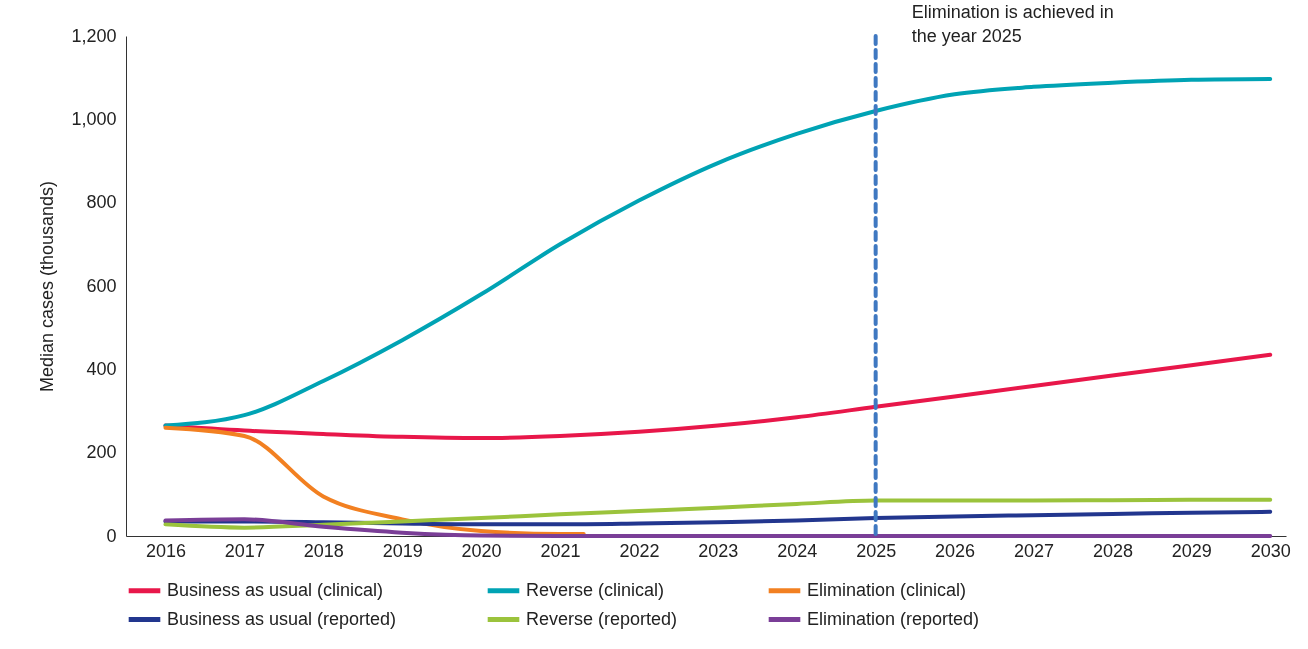  Describe the element at coordinates (101, 202) in the screenshot. I see `y-tick-label: 800` at that location.